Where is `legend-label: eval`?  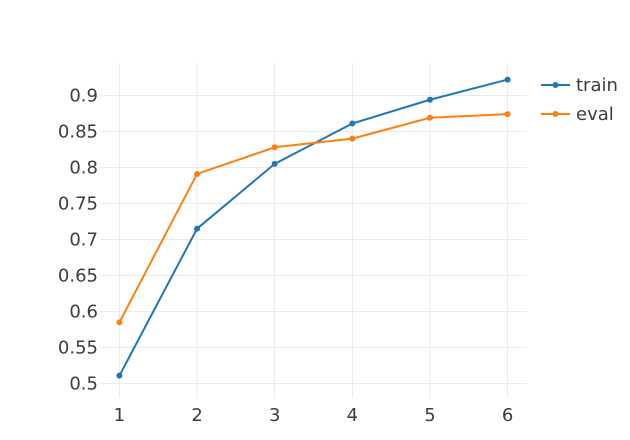
legend-label: eval is located at coordinates (595, 114).